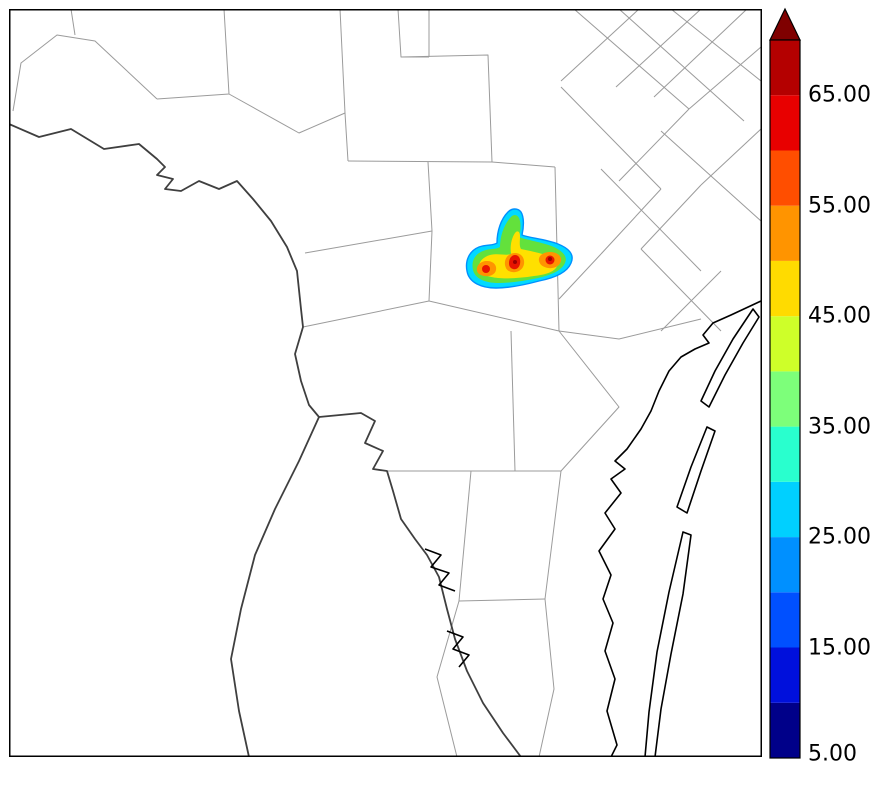 Image resolution: width=894 pixels, height=785 pixels. Describe the element at coordinates (839, 427) in the screenshot. I see `colorbar-tick-label: 35.00` at that location.